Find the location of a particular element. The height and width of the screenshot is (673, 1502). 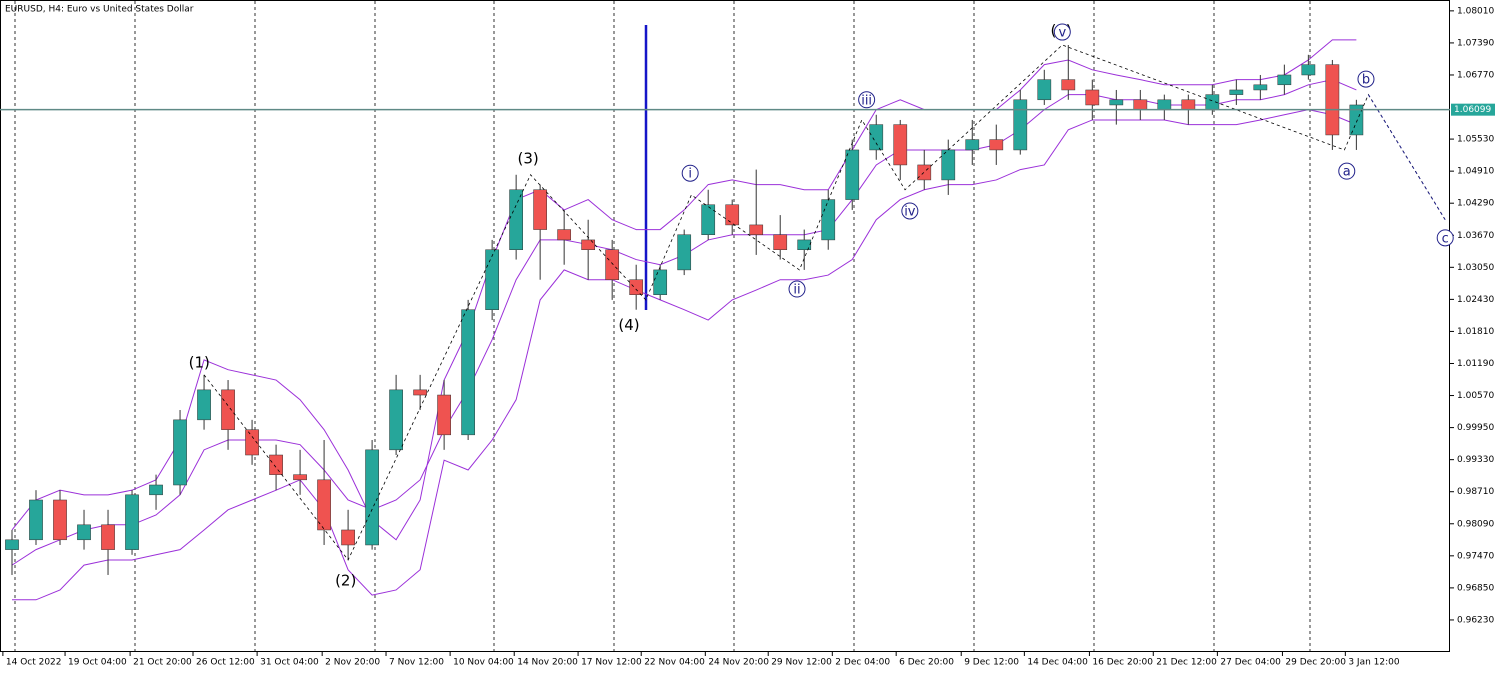

x-tick-label: 14 Oct 2022 is located at coordinates (34, 663).